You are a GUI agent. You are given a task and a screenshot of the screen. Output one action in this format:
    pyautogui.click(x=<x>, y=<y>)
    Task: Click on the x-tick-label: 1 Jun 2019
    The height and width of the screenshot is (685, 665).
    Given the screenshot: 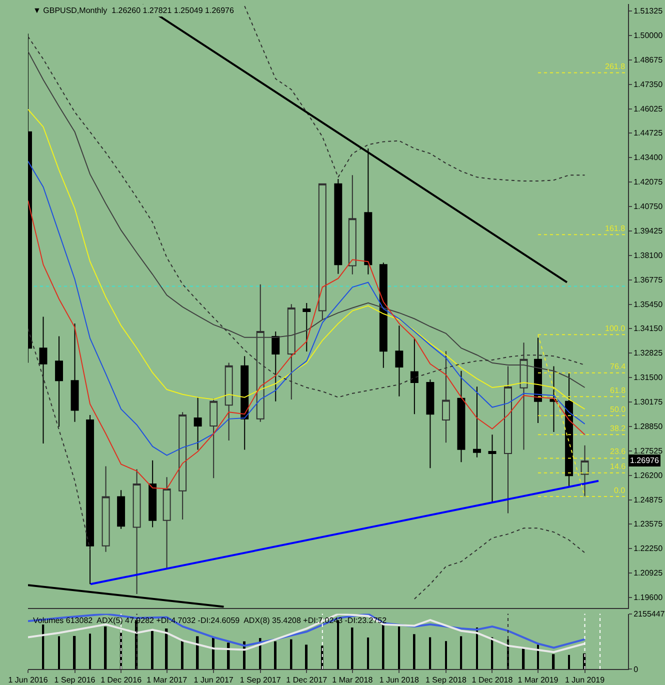 What is the action you would take?
    pyautogui.click(x=585, y=680)
    